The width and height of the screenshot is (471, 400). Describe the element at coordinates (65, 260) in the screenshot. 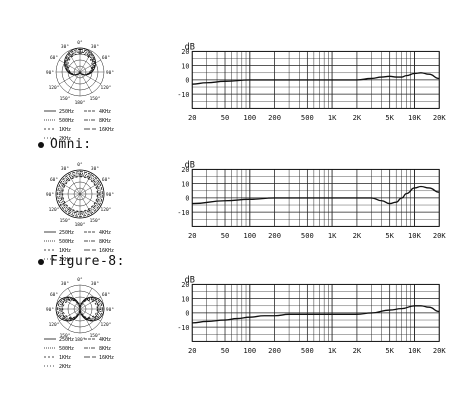

I see `legend-label: 2KHz` at that location.